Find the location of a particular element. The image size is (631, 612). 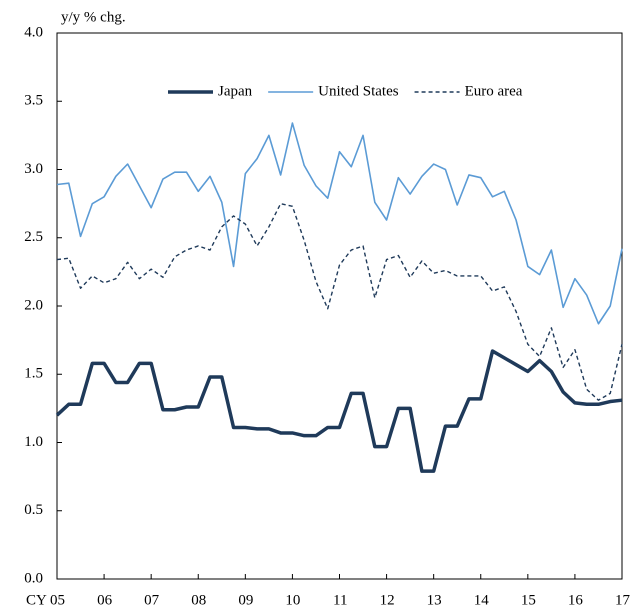

y-tick-label: 1.0 is located at coordinates (33, 442).